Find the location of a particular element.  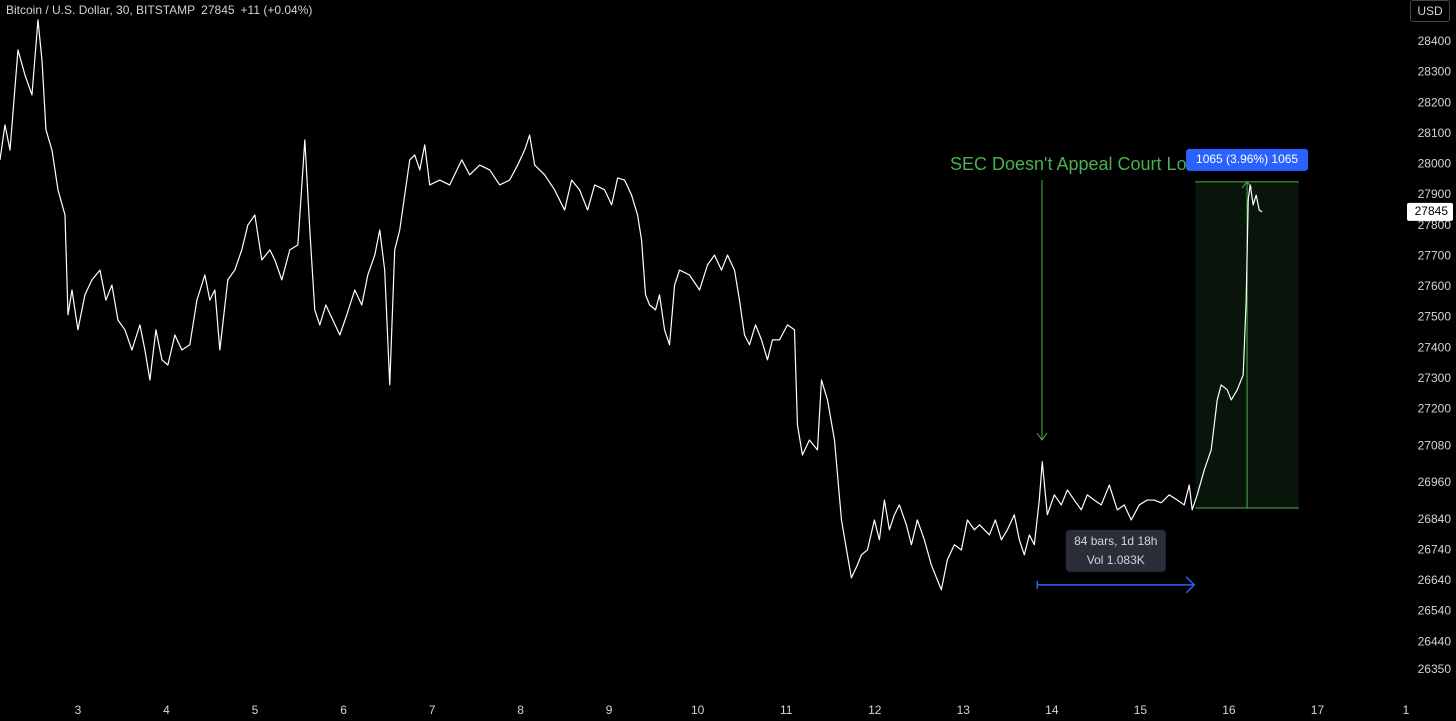

y-tick-label: 26960 is located at coordinates (1435, 482).